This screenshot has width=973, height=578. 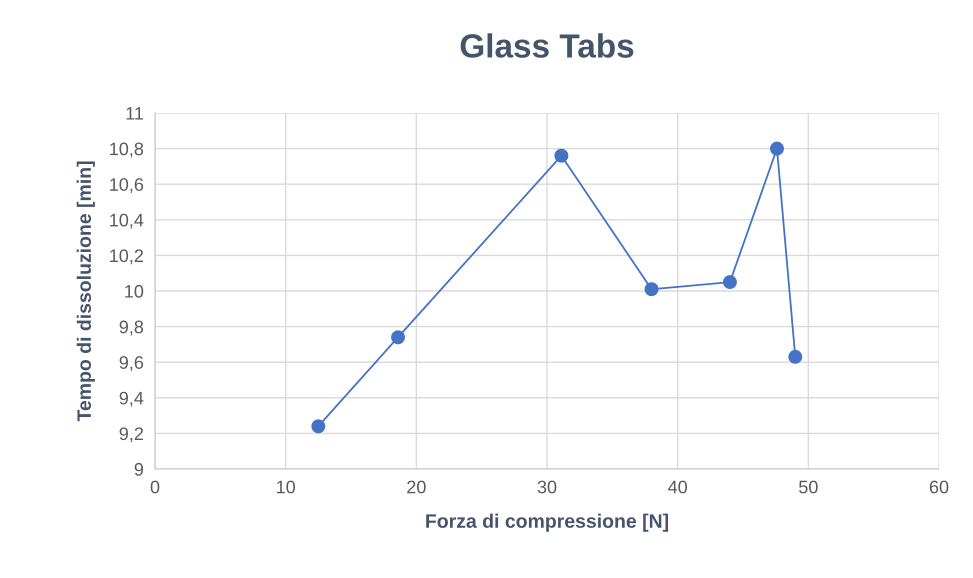 What do you see at coordinates (678, 487) in the screenshot?
I see `x-tick-label: 40` at bounding box center [678, 487].